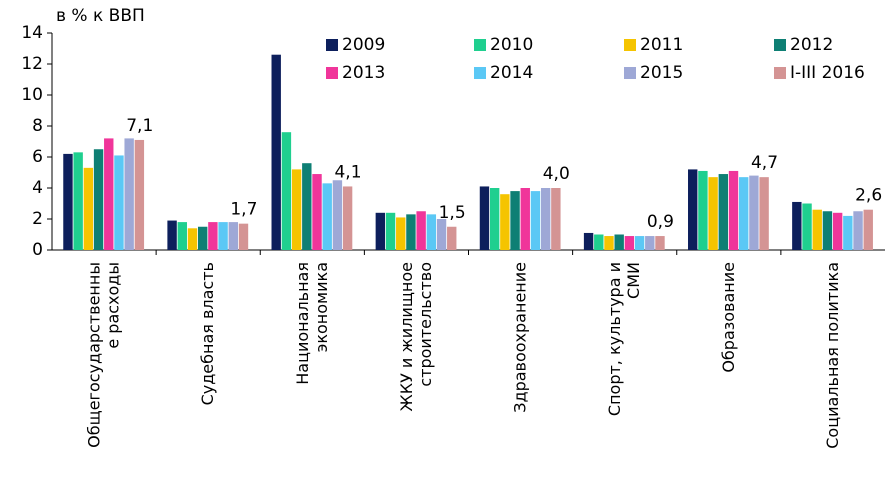 The width and height of the screenshot is (889, 478). Describe the element at coordinates (511, 73) in the screenshot. I see `legend-label: 2014` at that location.